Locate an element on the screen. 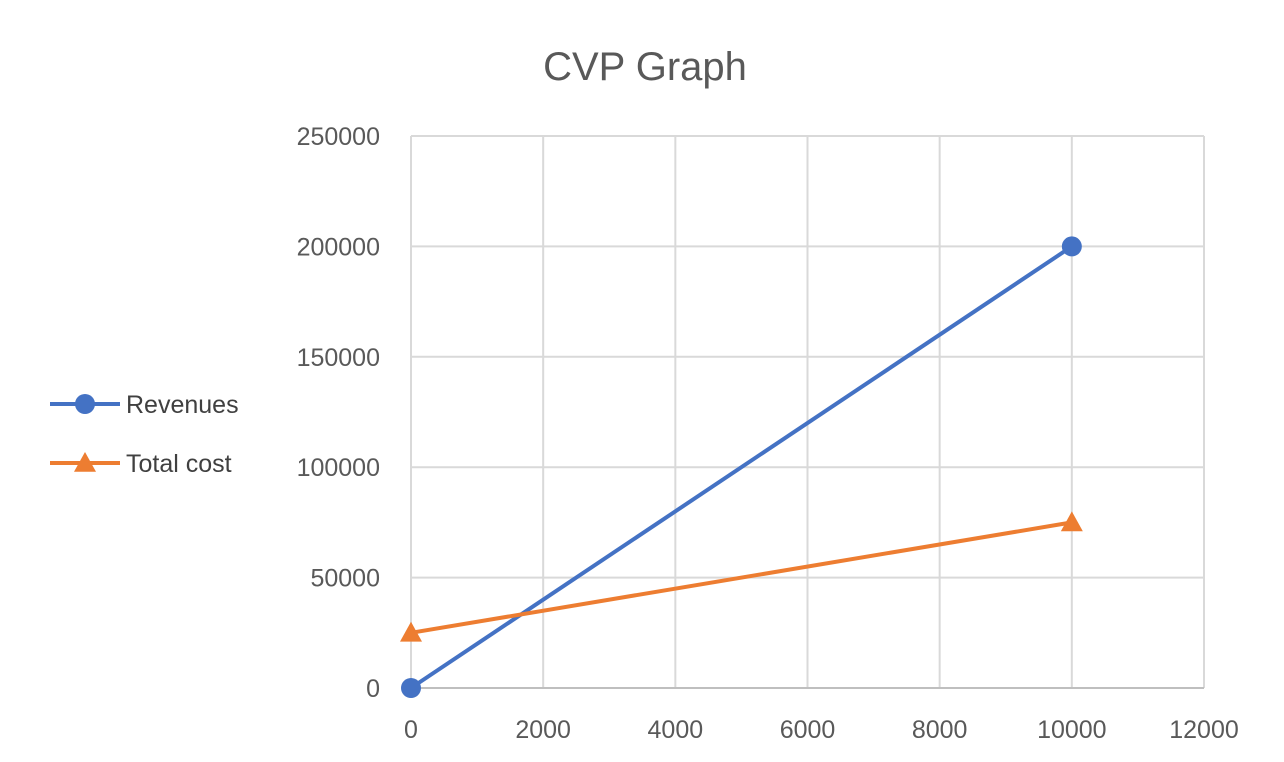 The width and height of the screenshot is (1284, 762). legend-item-revenues: Revenues is located at coordinates (144, 405).